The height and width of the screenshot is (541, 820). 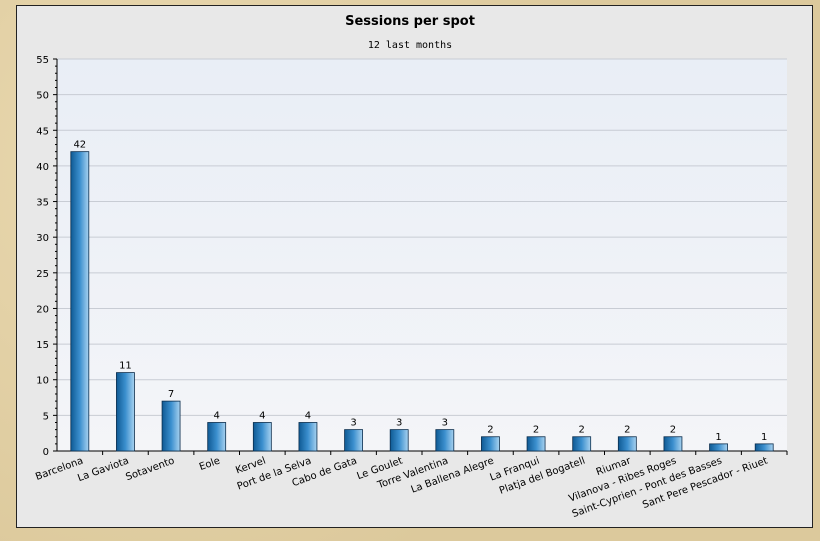 I want to click on chart-subtitle: 12 last months, so click(x=410, y=45).